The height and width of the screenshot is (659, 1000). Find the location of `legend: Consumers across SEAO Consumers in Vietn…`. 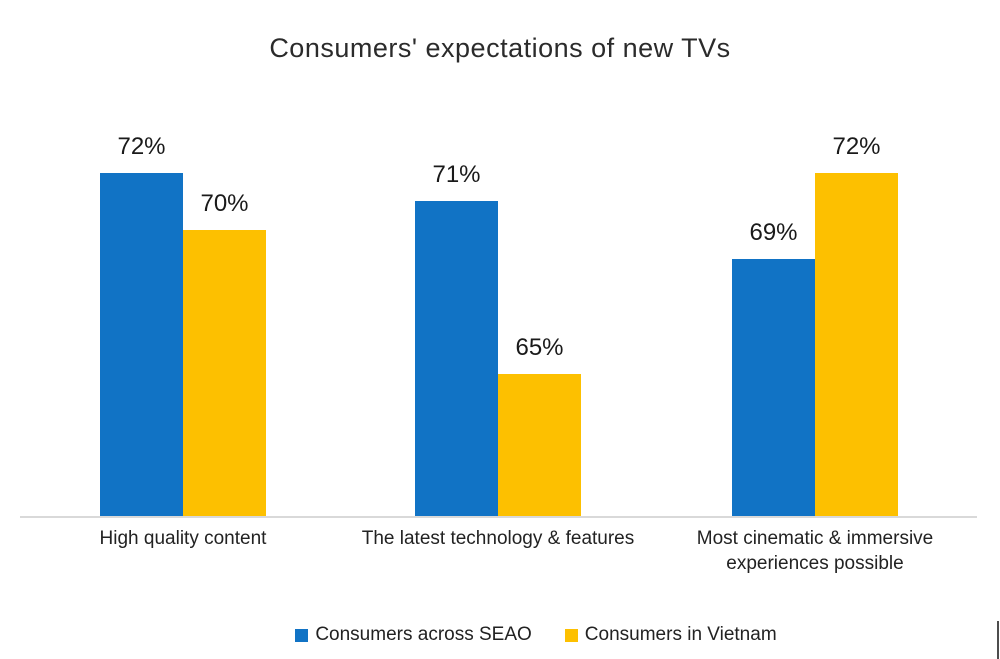

legend: Consumers across SEAO Consumers in Vietn… is located at coordinates (518, 635).